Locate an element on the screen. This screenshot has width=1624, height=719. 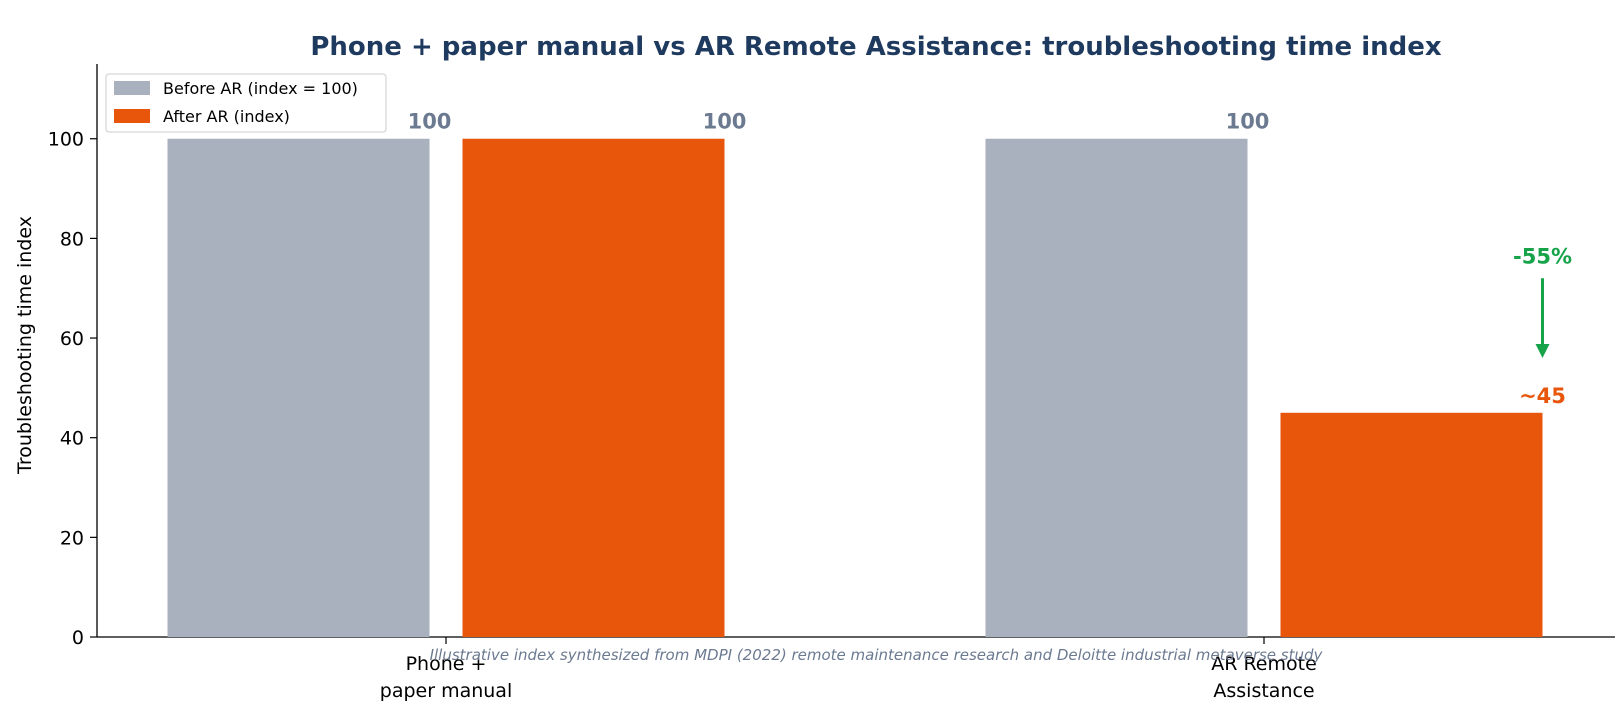
y-axis-label: Troubleshooting time index is located at coordinates (25, 345).